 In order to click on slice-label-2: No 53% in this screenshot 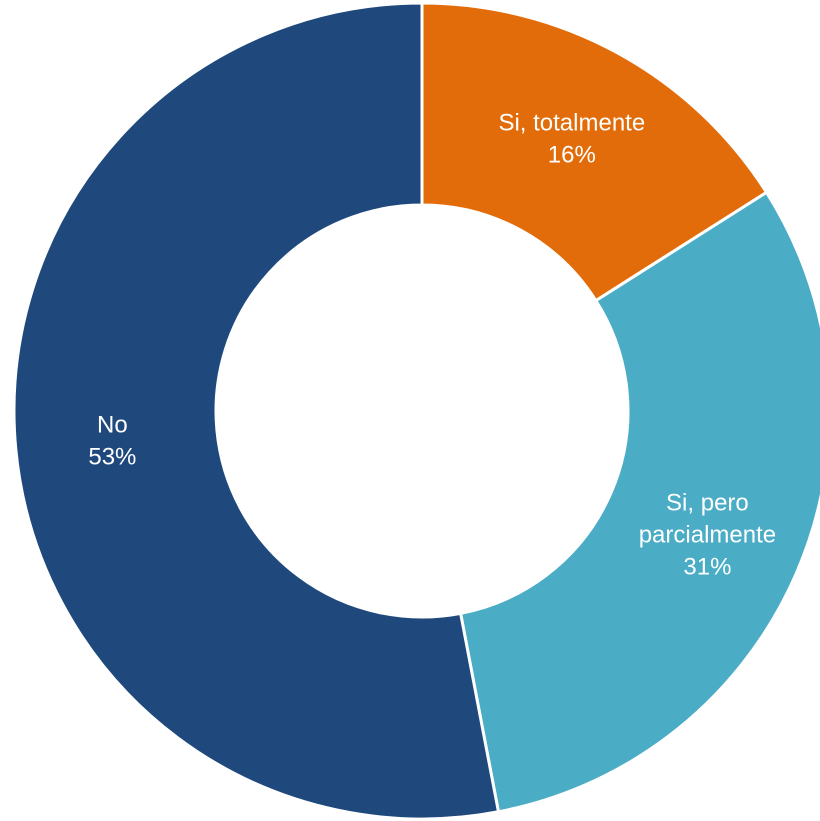, I will do `click(112, 440)`.